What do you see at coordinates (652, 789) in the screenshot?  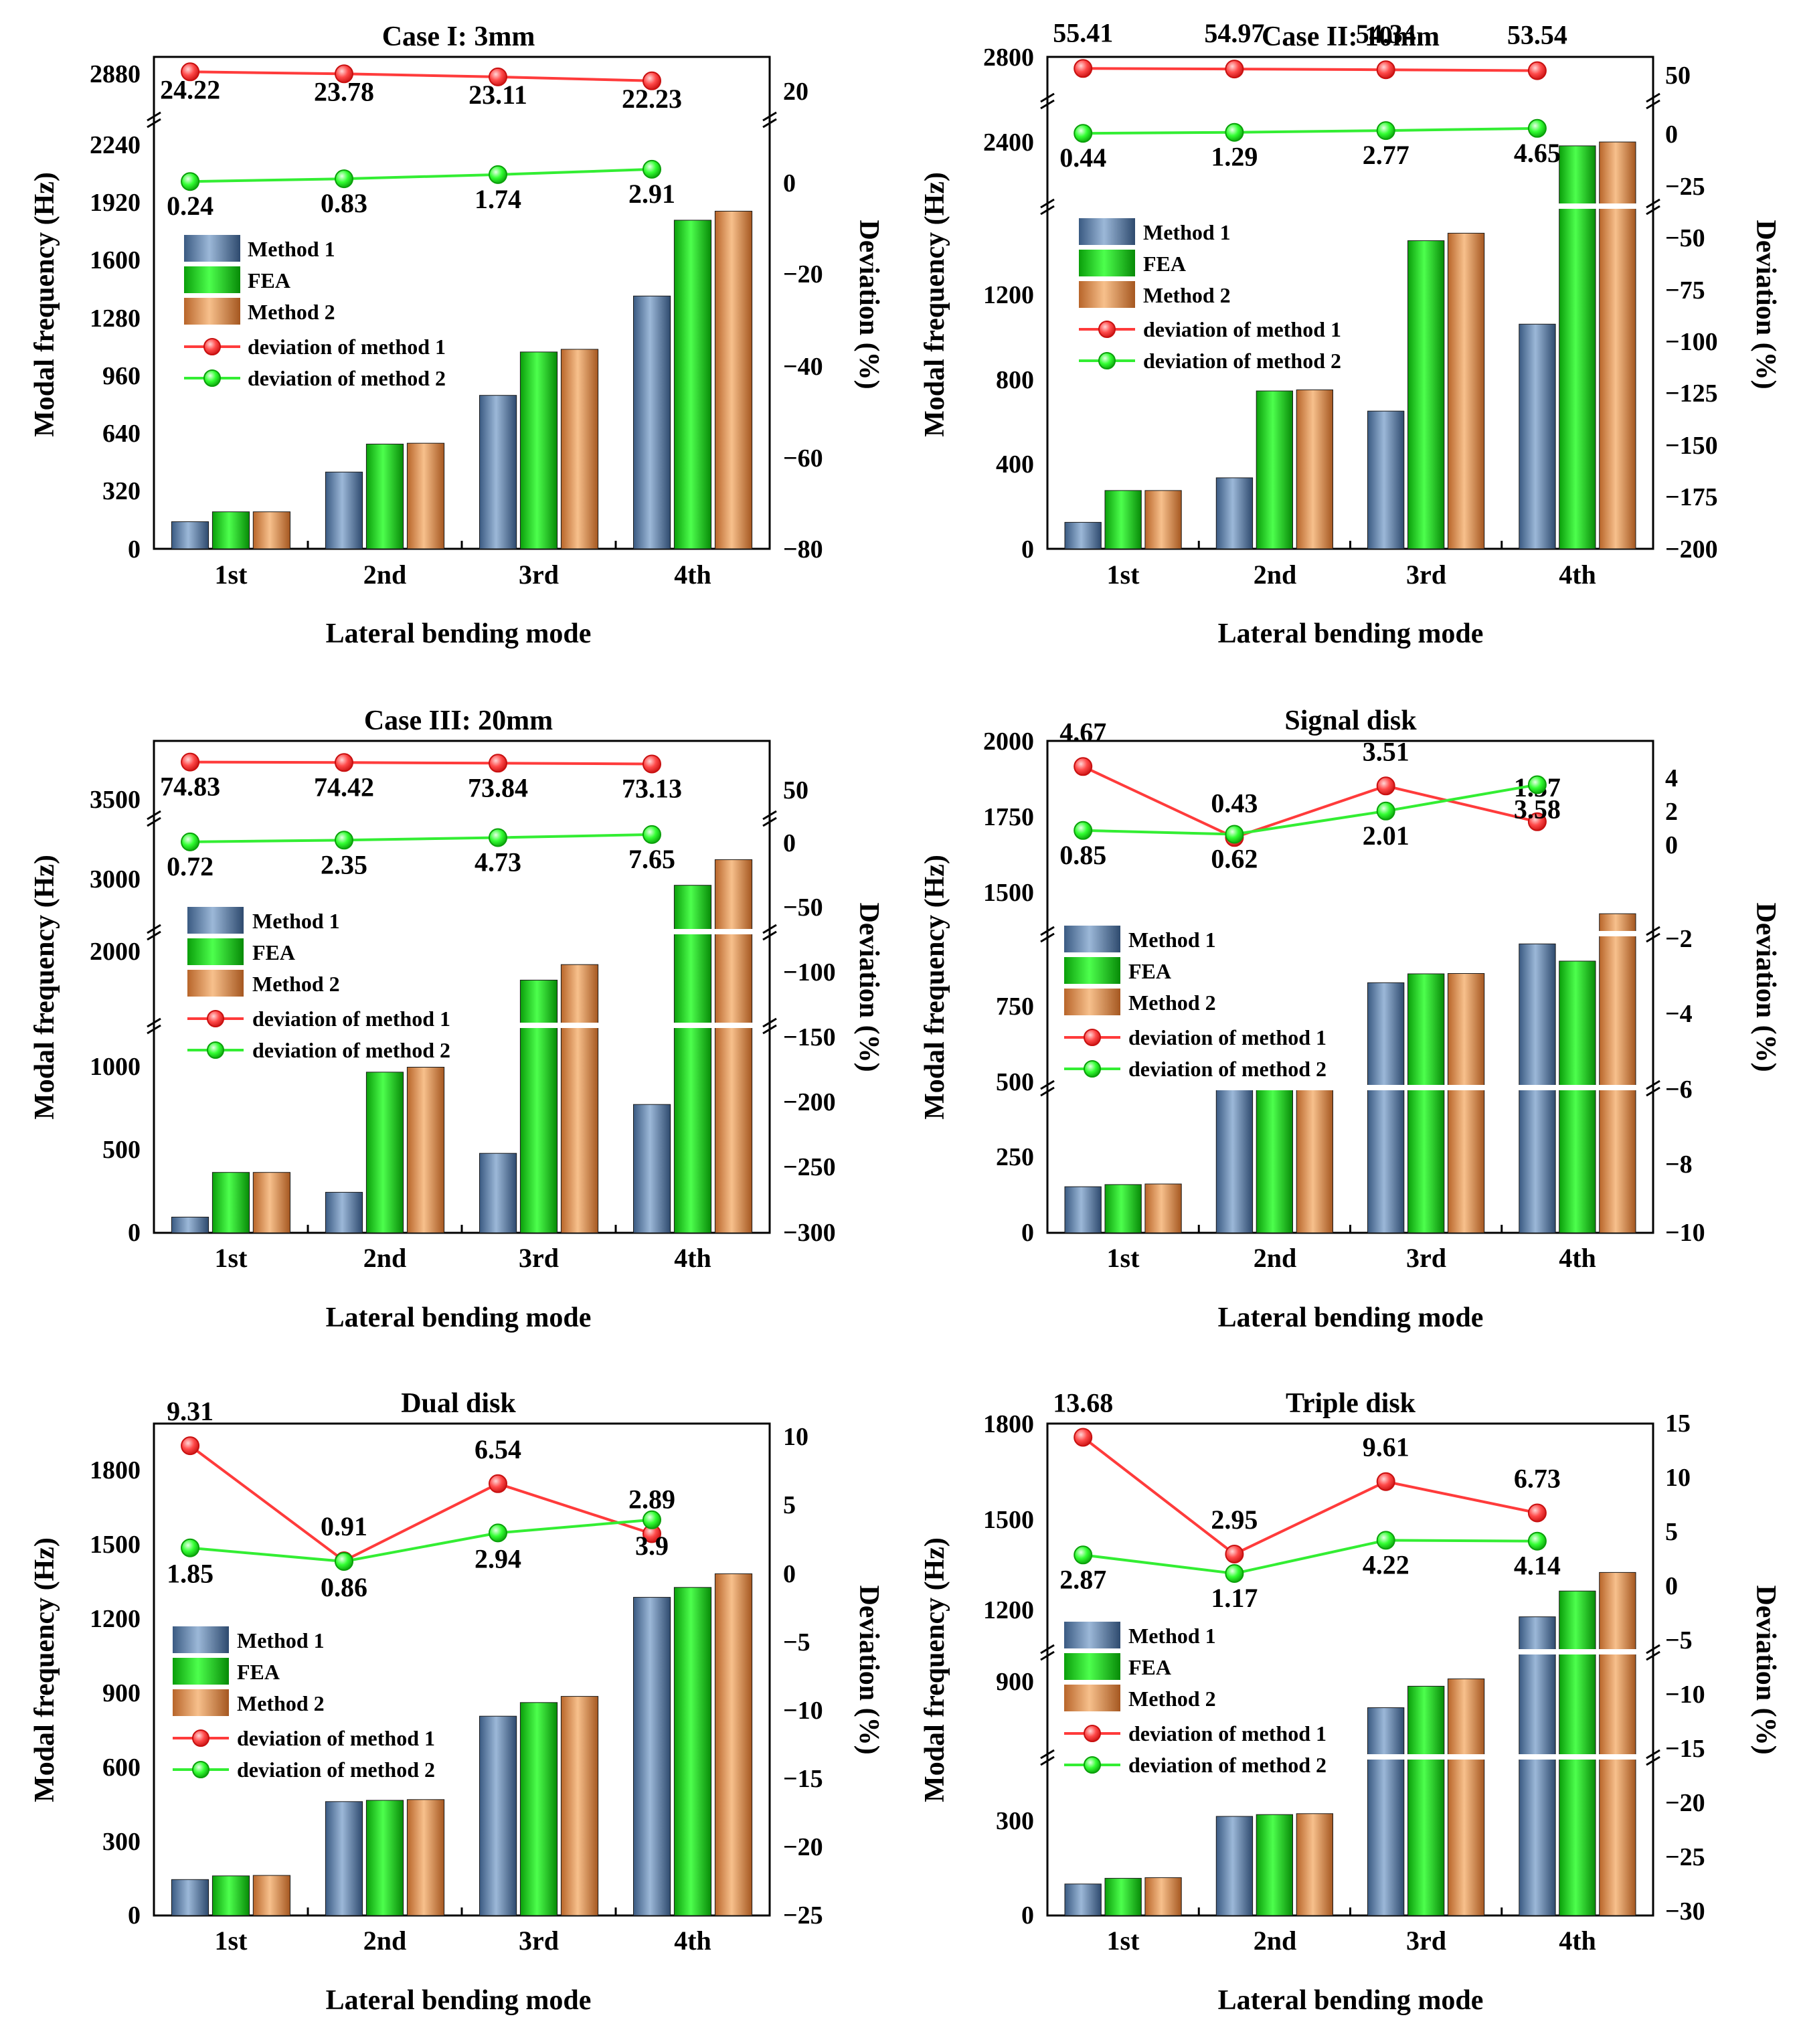 I see `data-label: 73.13` at bounding box center [652, 789].